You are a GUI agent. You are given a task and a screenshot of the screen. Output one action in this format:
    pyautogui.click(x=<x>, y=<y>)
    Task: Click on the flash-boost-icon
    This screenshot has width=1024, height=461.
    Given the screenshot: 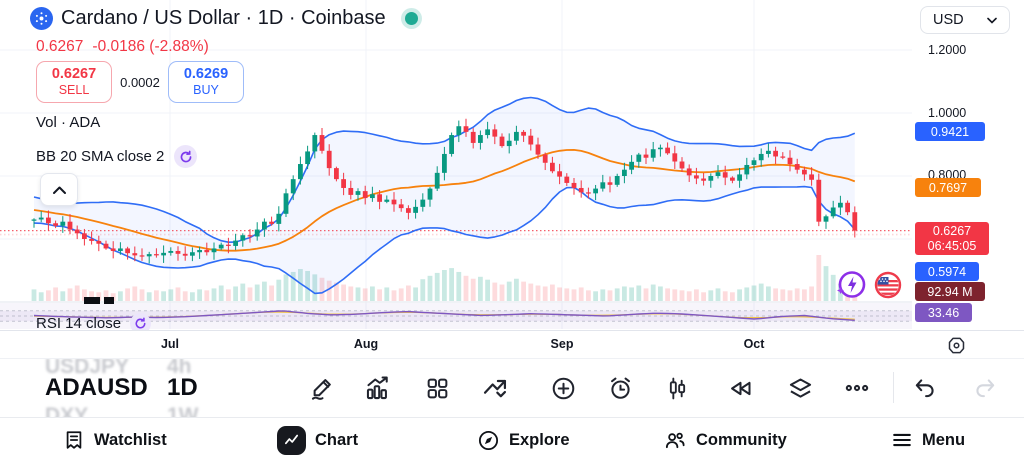 What is the action you would take?
    pyautogui.click(x=851, y=285)
    